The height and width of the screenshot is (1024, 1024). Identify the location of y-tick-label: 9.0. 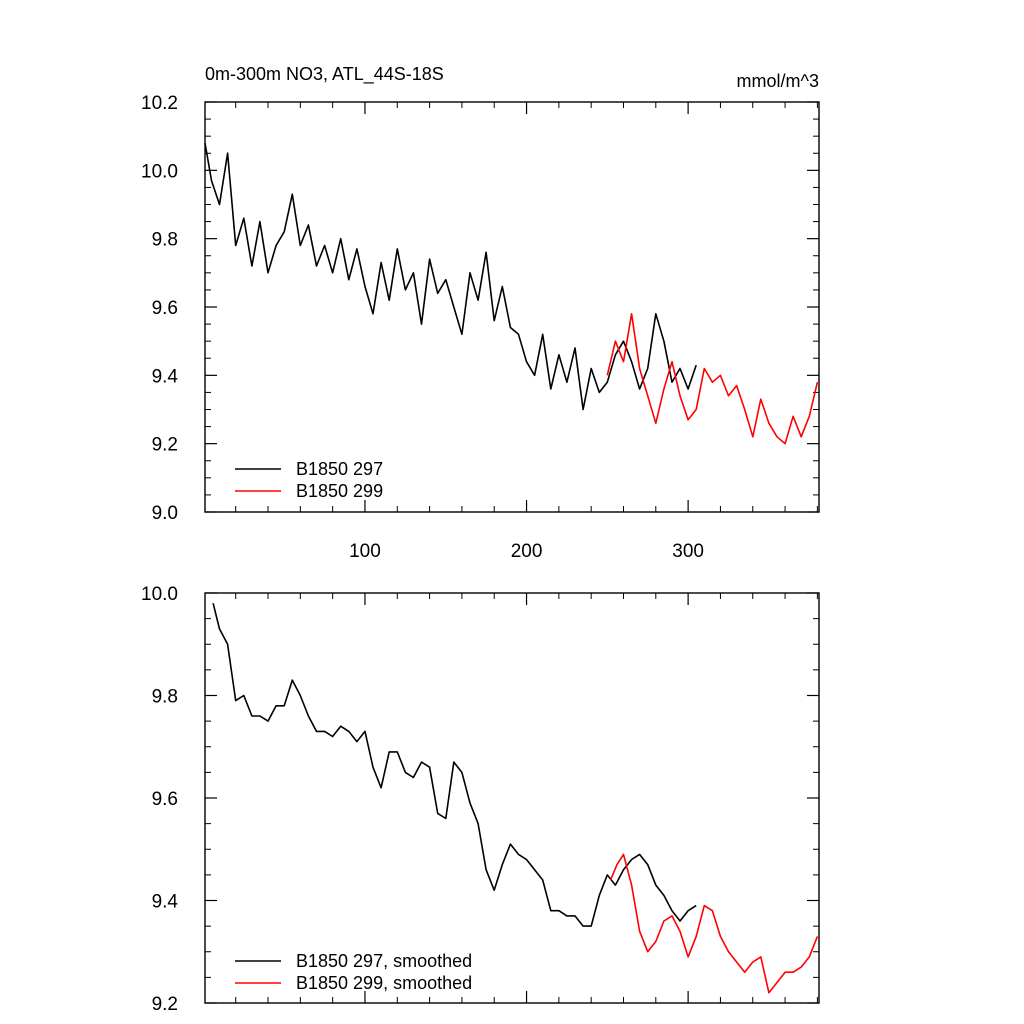
(165, 513).